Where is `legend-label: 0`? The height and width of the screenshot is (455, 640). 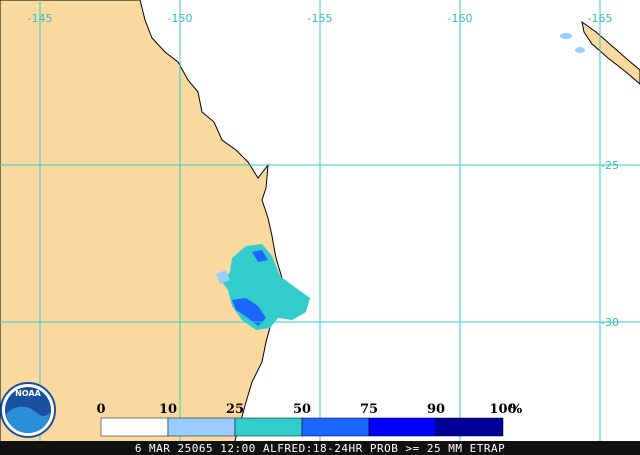
legend-label: 0 is located at coordinates (100, 409).